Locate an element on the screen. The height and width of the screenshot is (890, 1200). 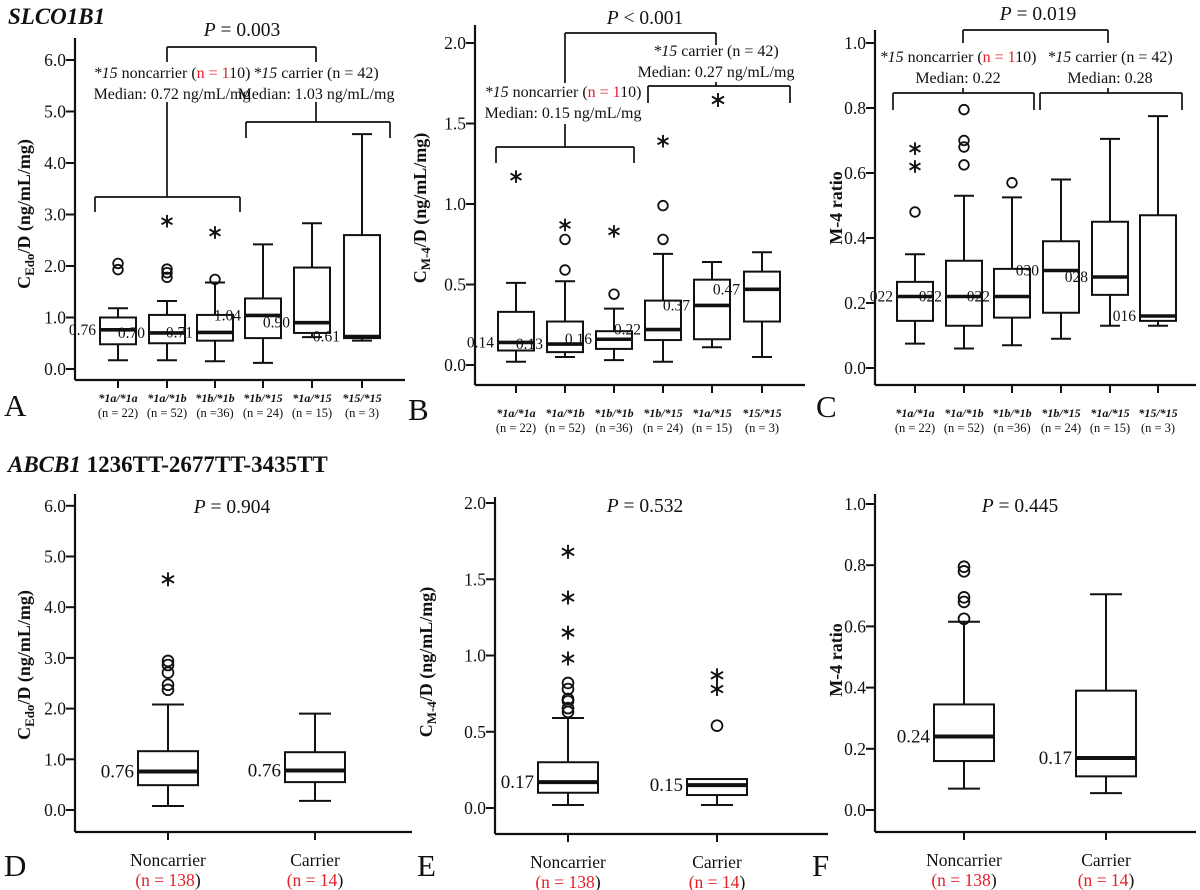
group-annotation: *15 noncarrier (n = 110) Median: 0.22 is located at coordinates (958, 79).